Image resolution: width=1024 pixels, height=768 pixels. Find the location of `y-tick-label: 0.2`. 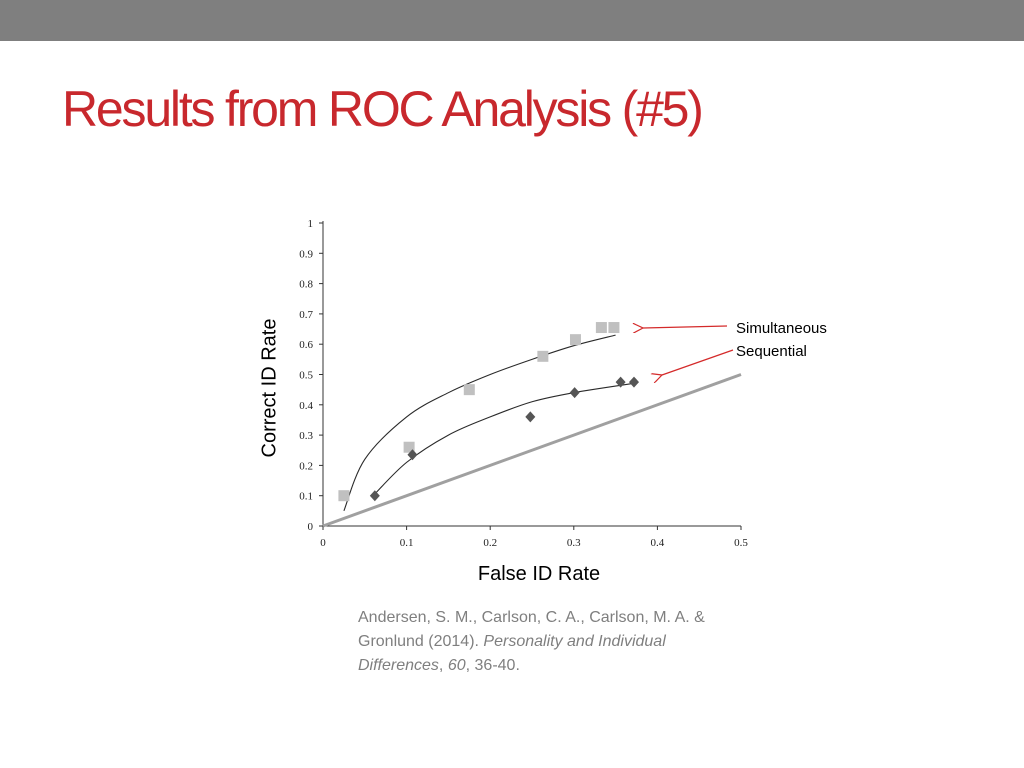

y-tick-label: 0.2 is located at coordinates (306, 466).